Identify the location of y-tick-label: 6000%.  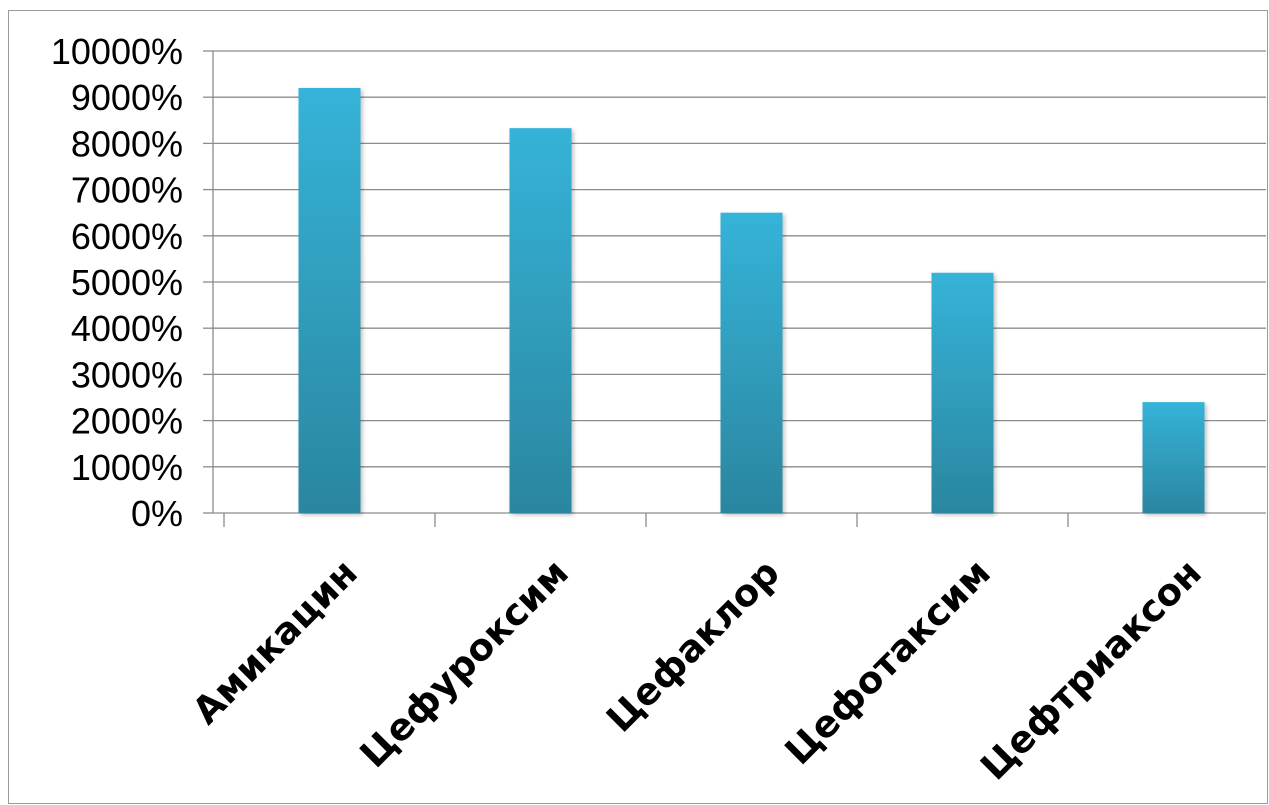
(127, 236).